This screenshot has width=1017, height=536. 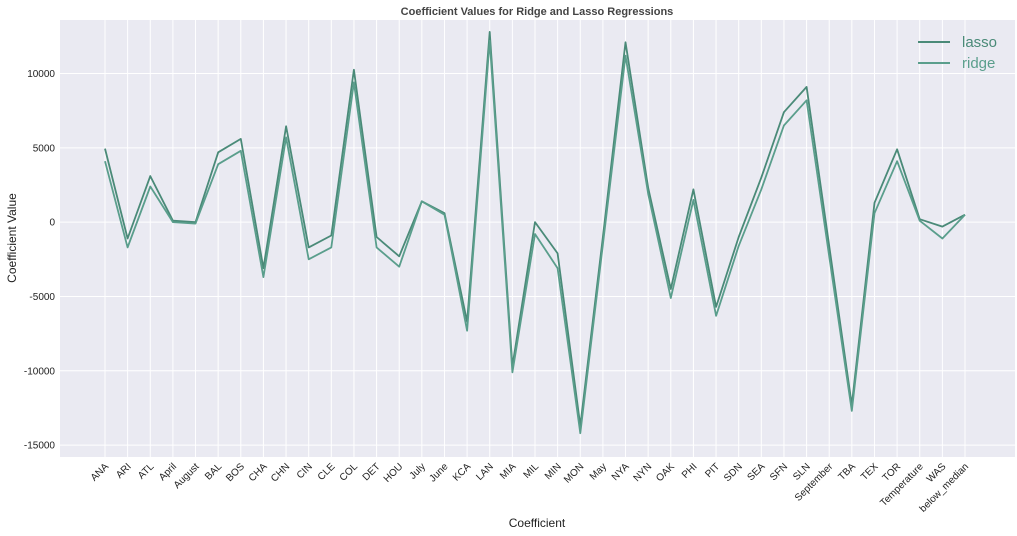 I want to click on x-tick-label: MIA, so click(x=508, y=471).